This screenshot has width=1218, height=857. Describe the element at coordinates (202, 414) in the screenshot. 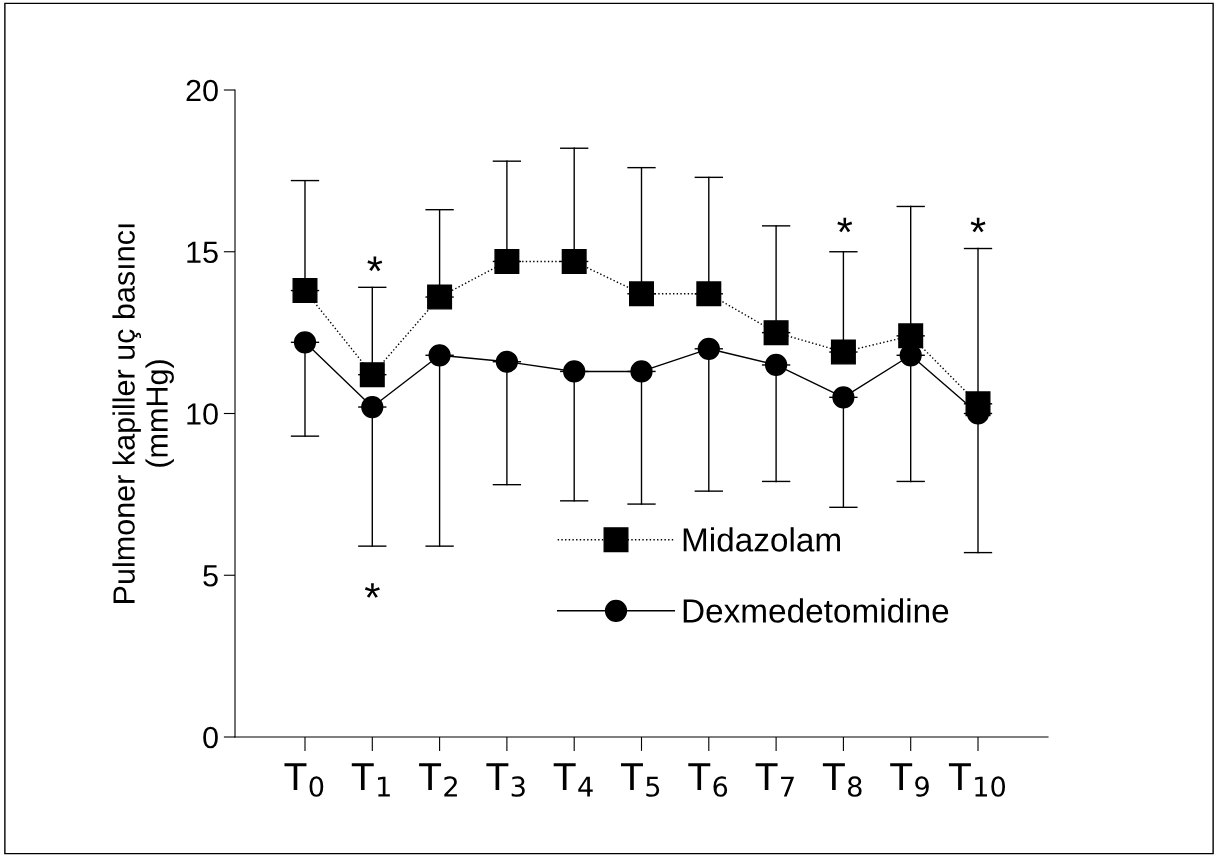

I see `y-tick-label: 10` at that location.